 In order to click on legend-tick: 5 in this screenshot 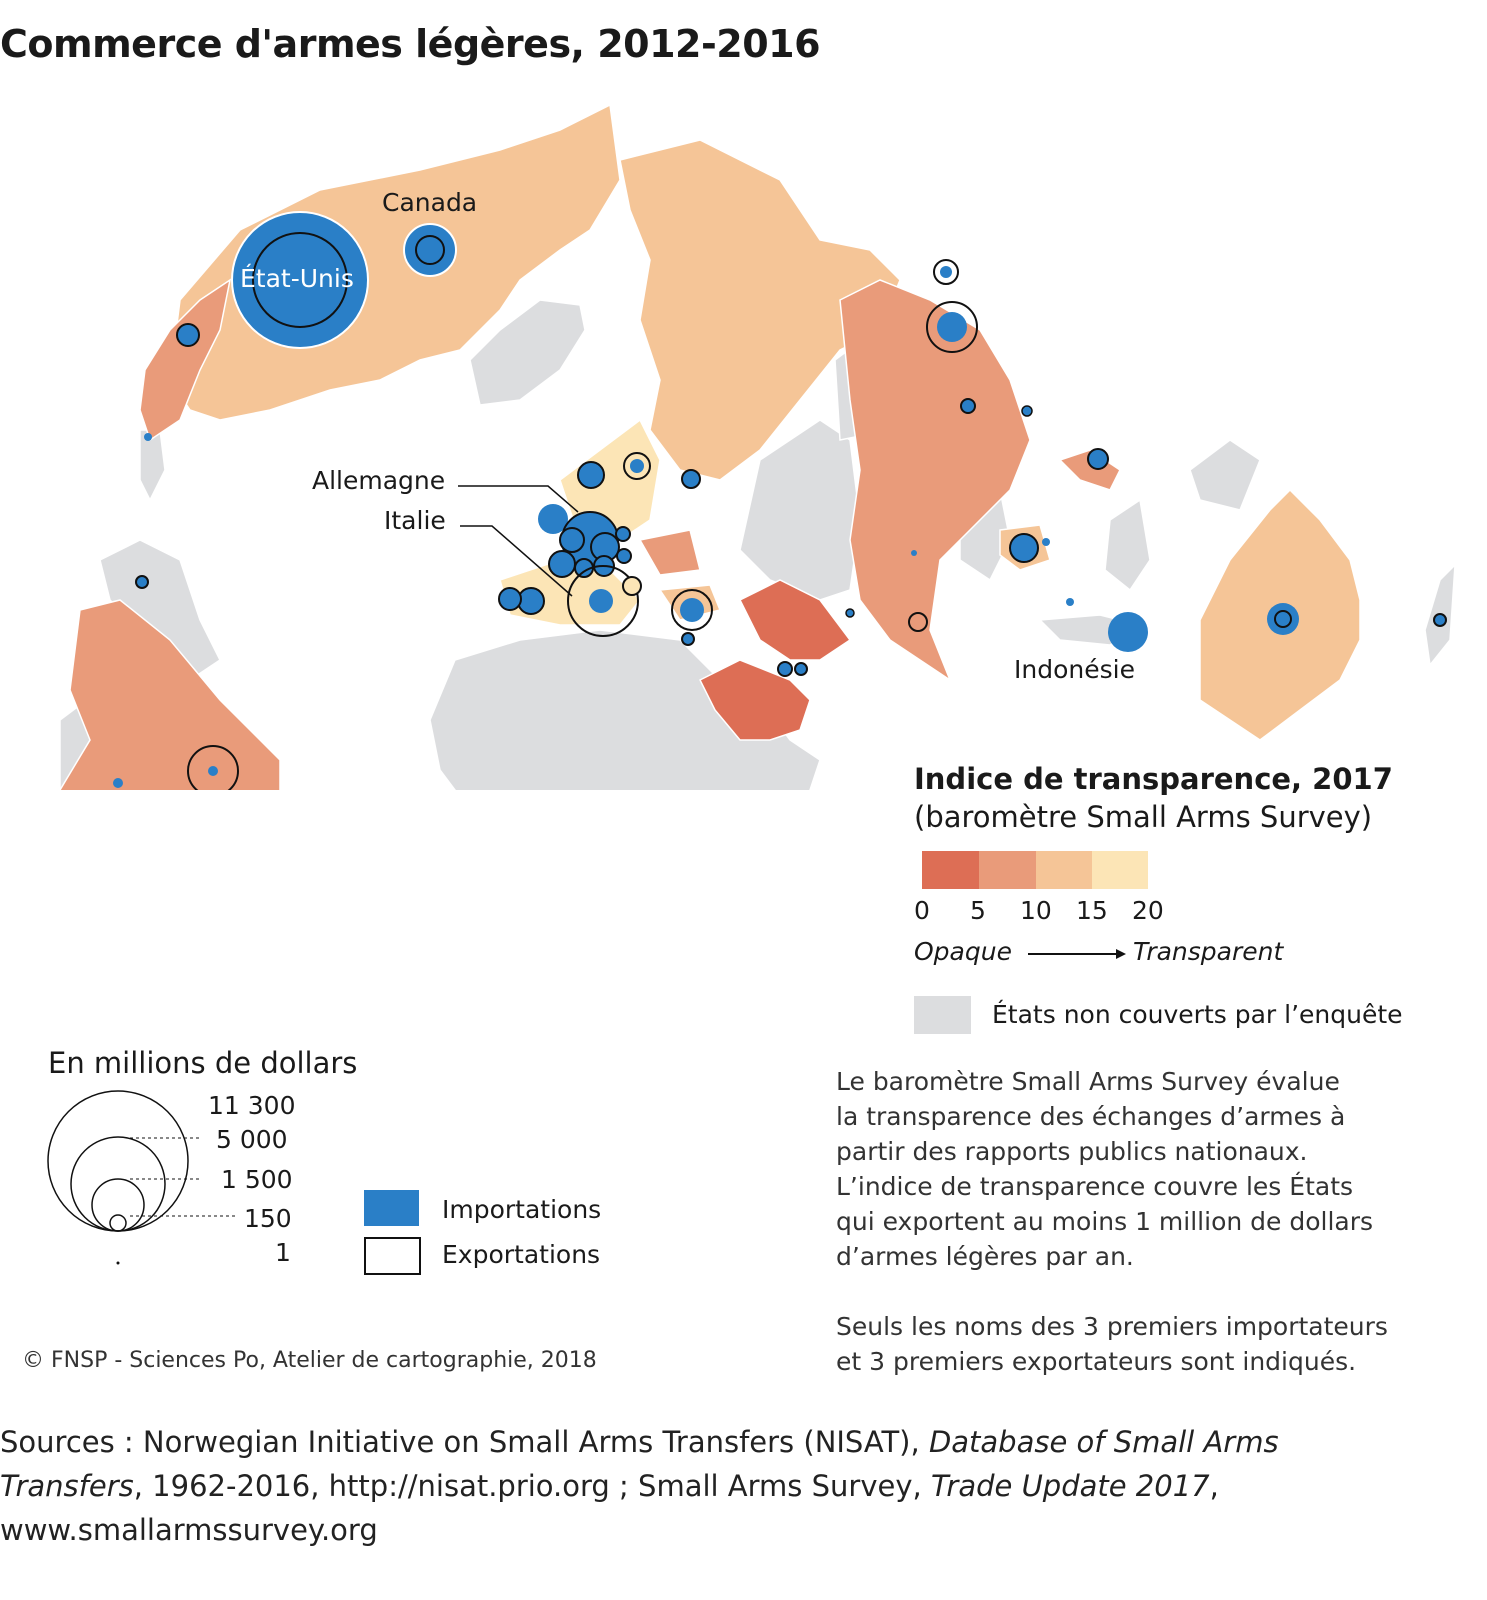, I will do `click(978, 910)`.